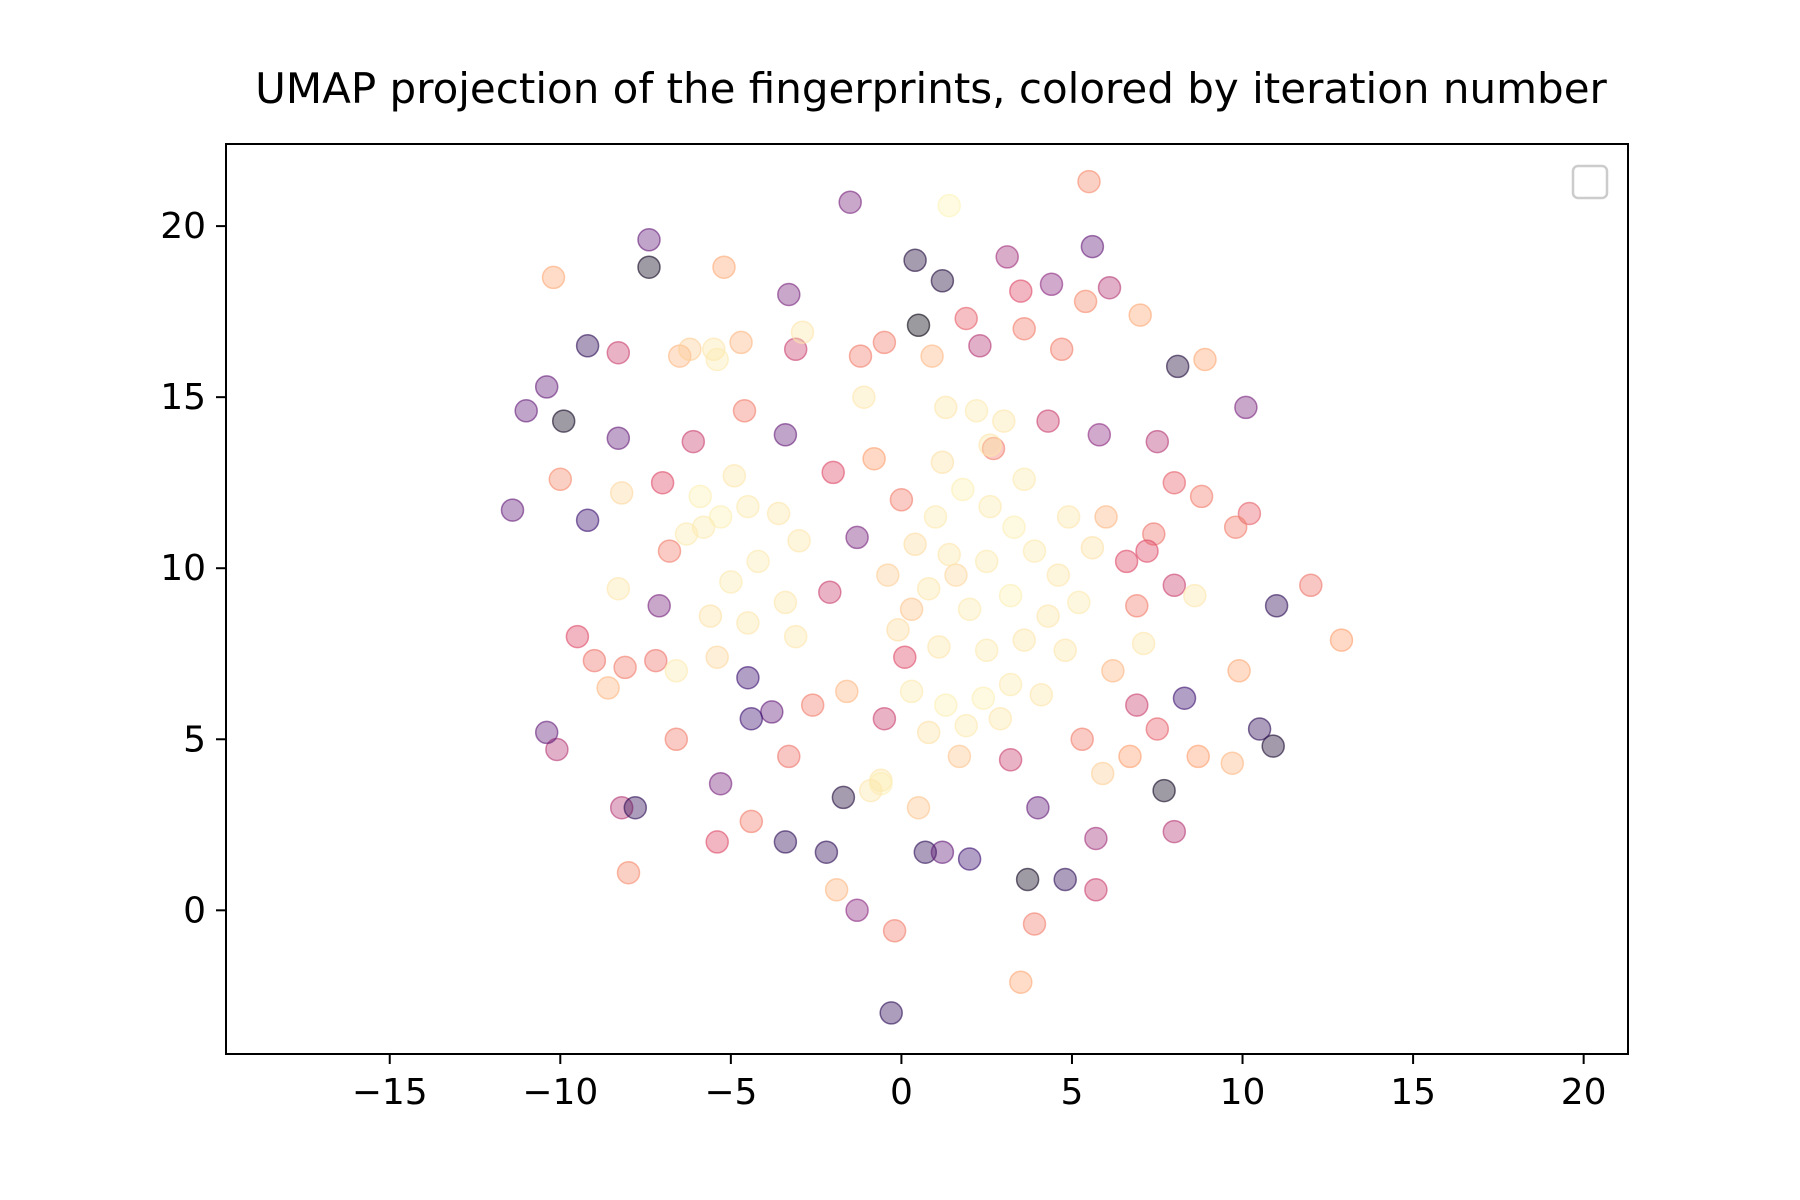  I want to click on y-tick-label: 15, so click(183, 397).